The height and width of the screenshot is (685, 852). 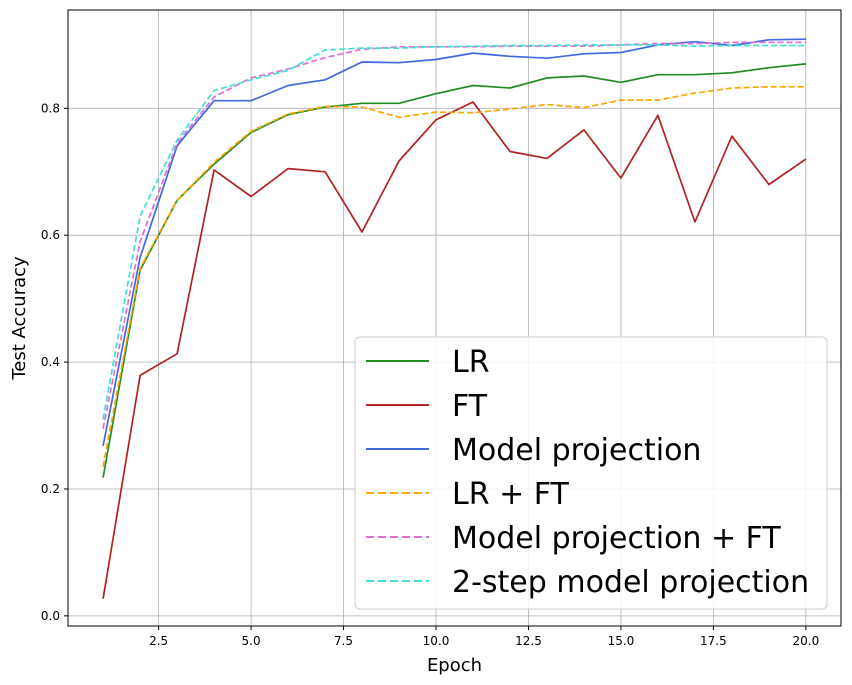 What do you see at coordinates (454, 665) in the screenshot?
I see `x-axis-label: Epoch` at bounding box center [454, 665].